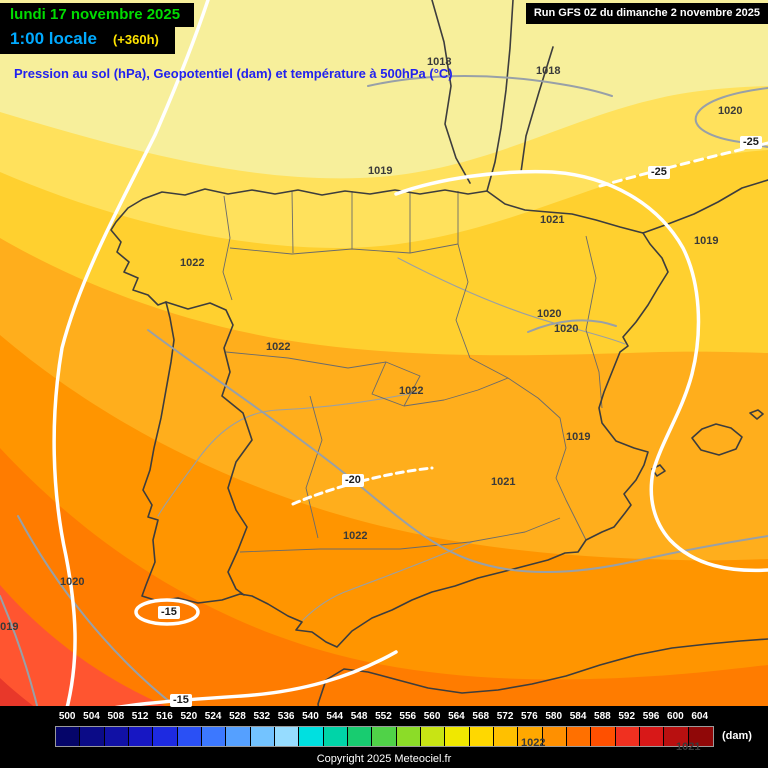 The height and width of the screenshot is (768, 768). I want to click on legend-value: 592, so click(627, 716).